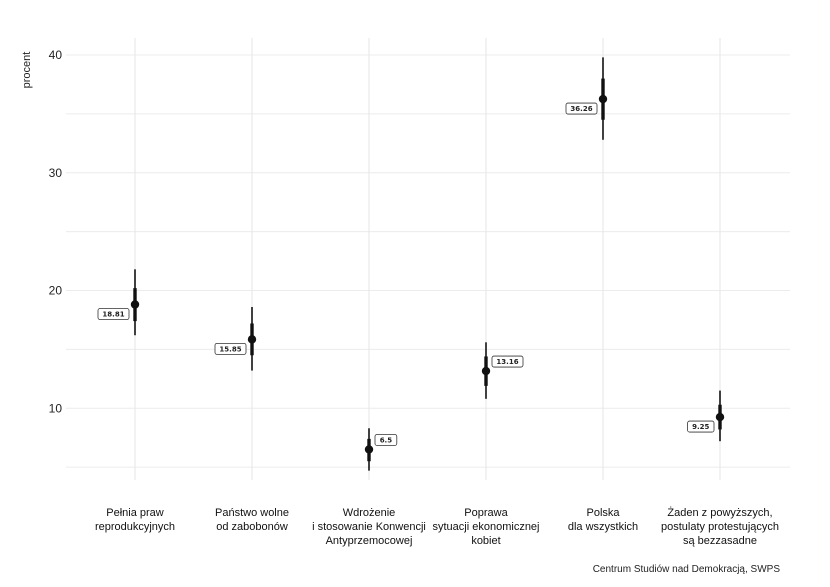  I want to click on point-range: 13.16, so click(502, 370).